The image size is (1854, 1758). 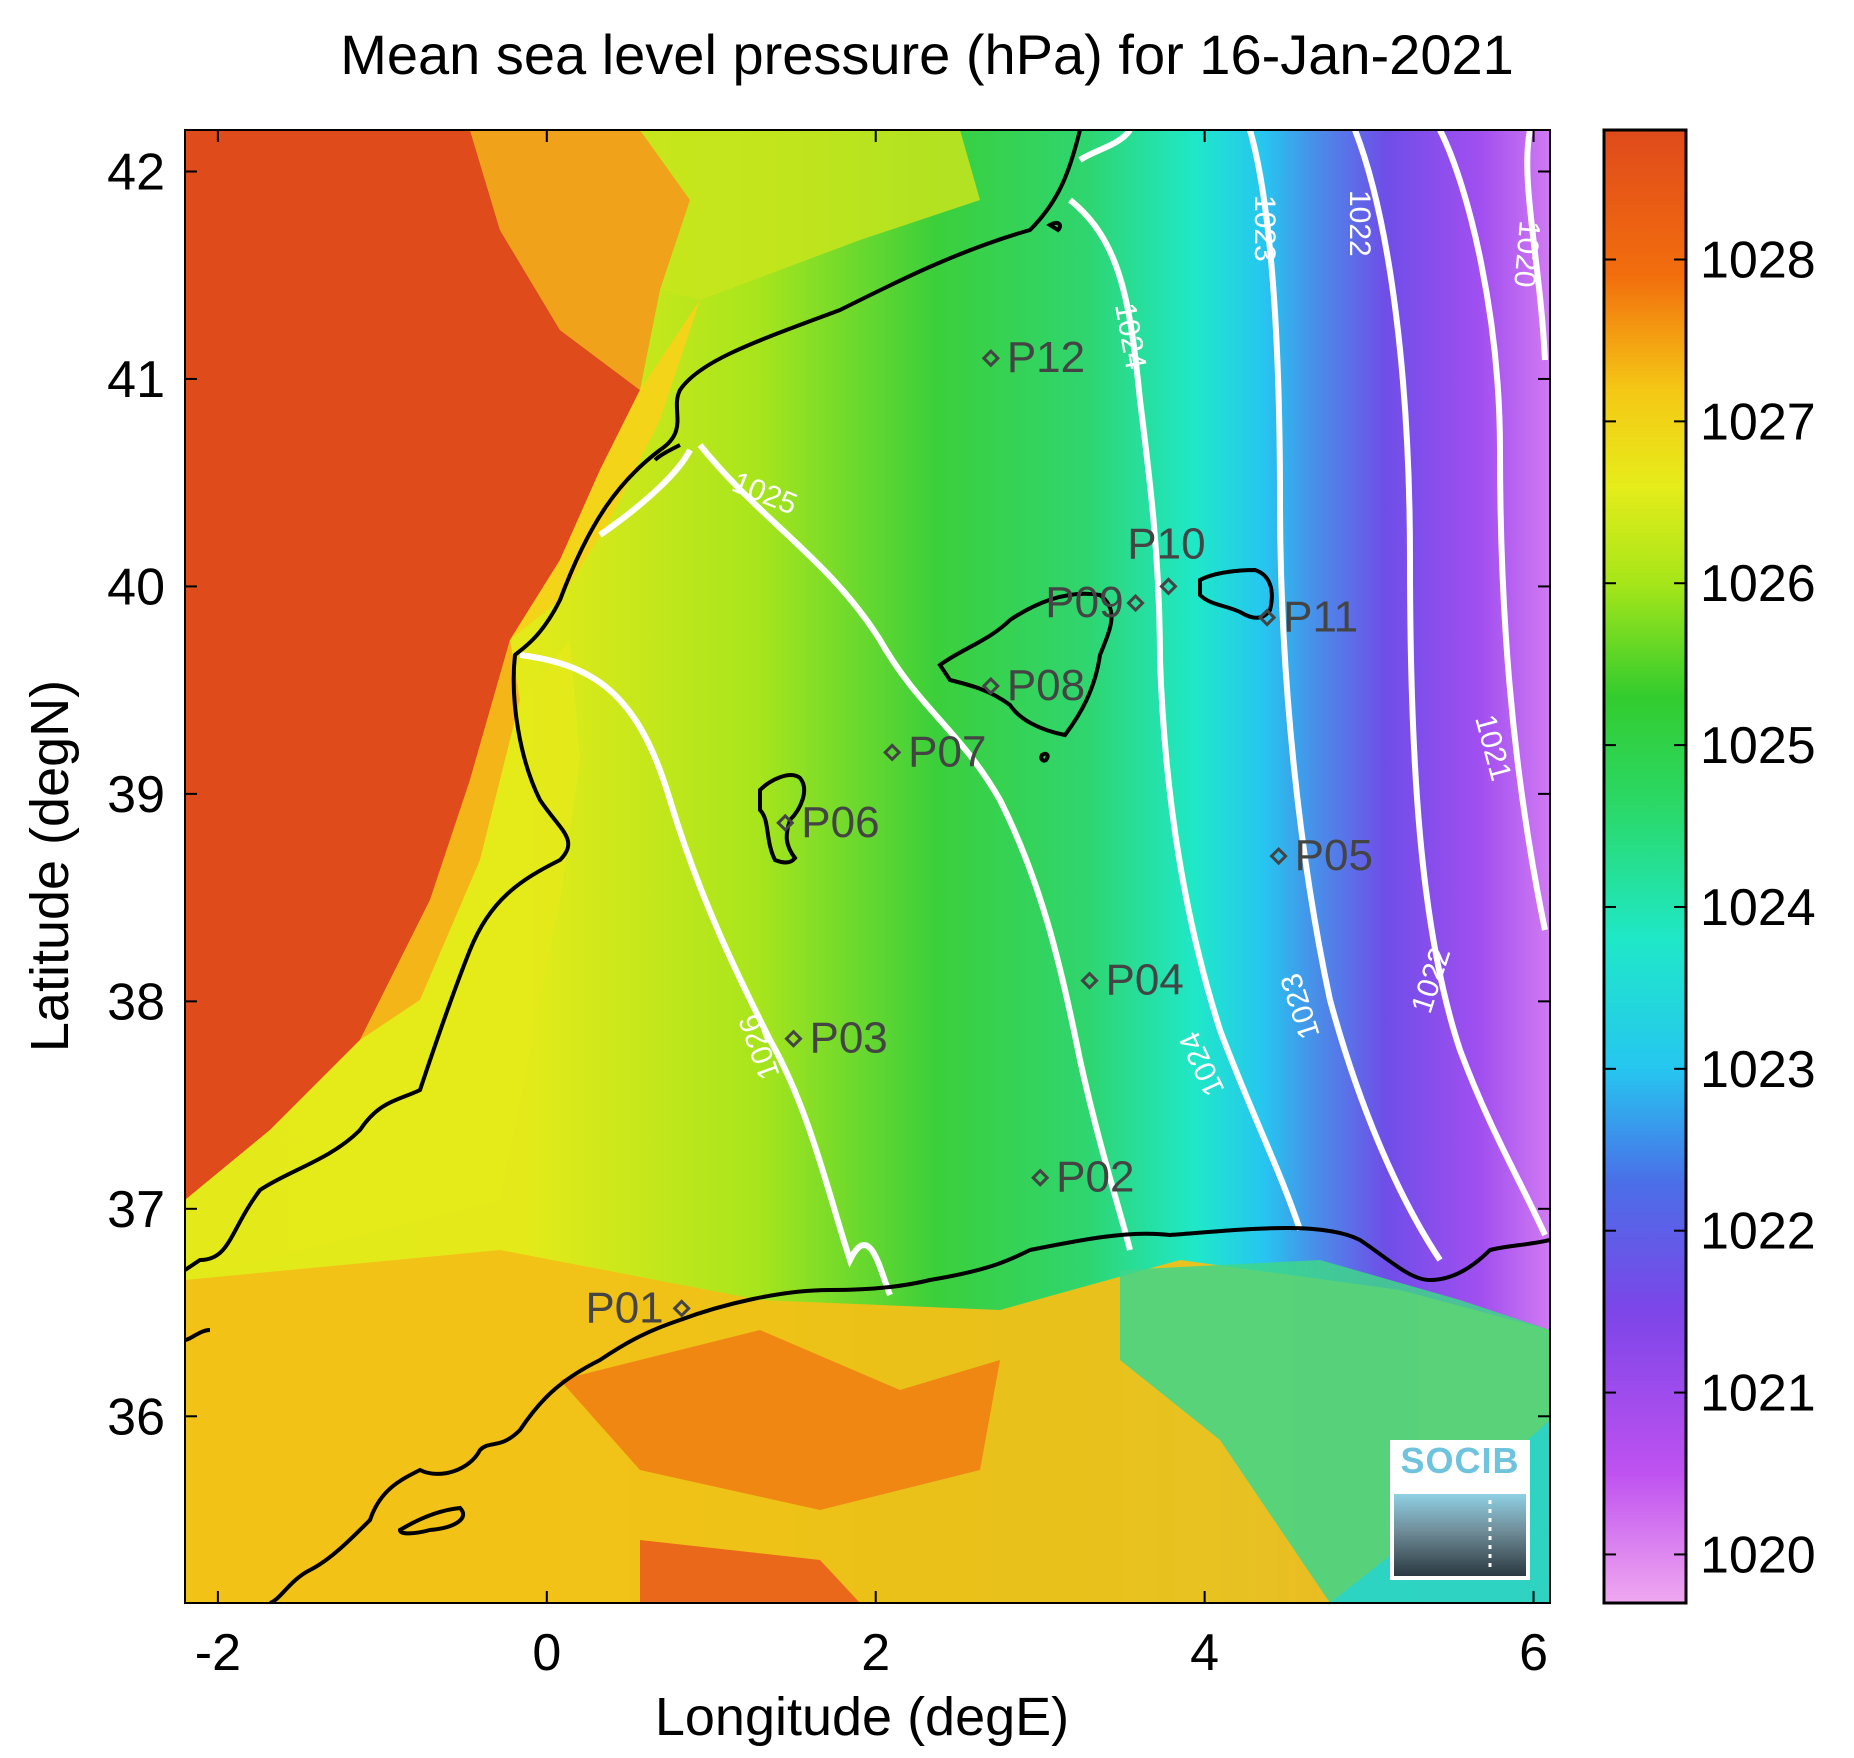 What do you see at coordinates (1758, 1070) in the screenshot?
I see `colorbar-tick-label: 1023` at bounding box center [1758, 1070].